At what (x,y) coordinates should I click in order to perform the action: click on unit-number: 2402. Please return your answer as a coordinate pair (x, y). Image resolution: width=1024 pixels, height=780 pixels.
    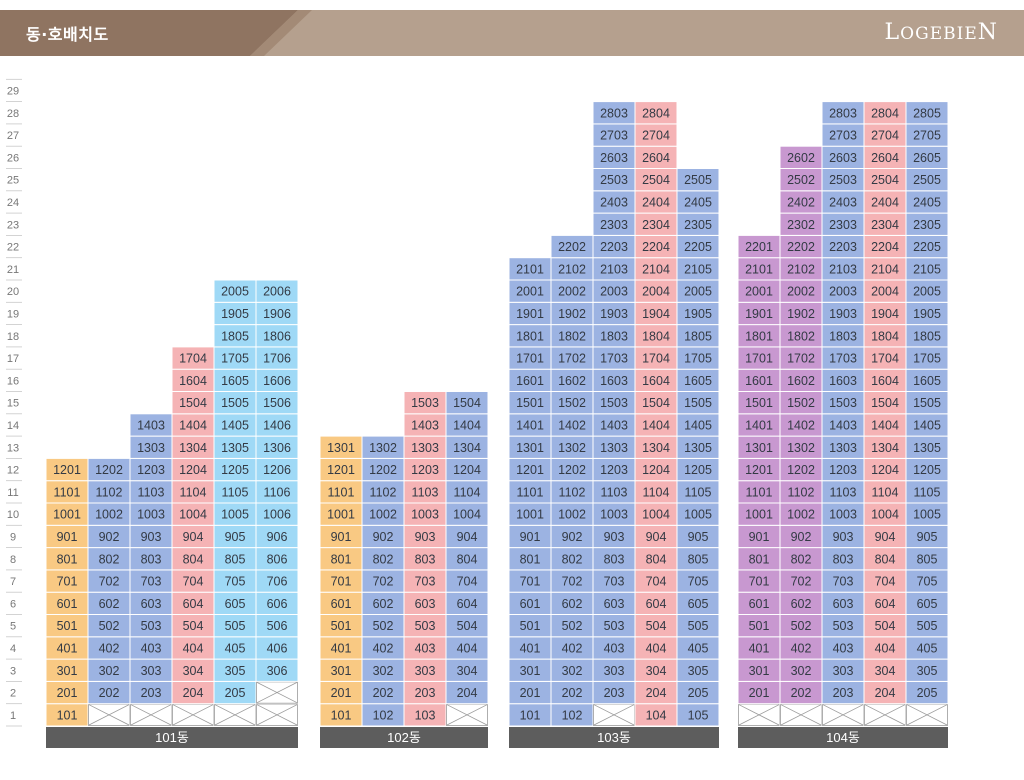
    Looking at the image, I should click on (801, 202).